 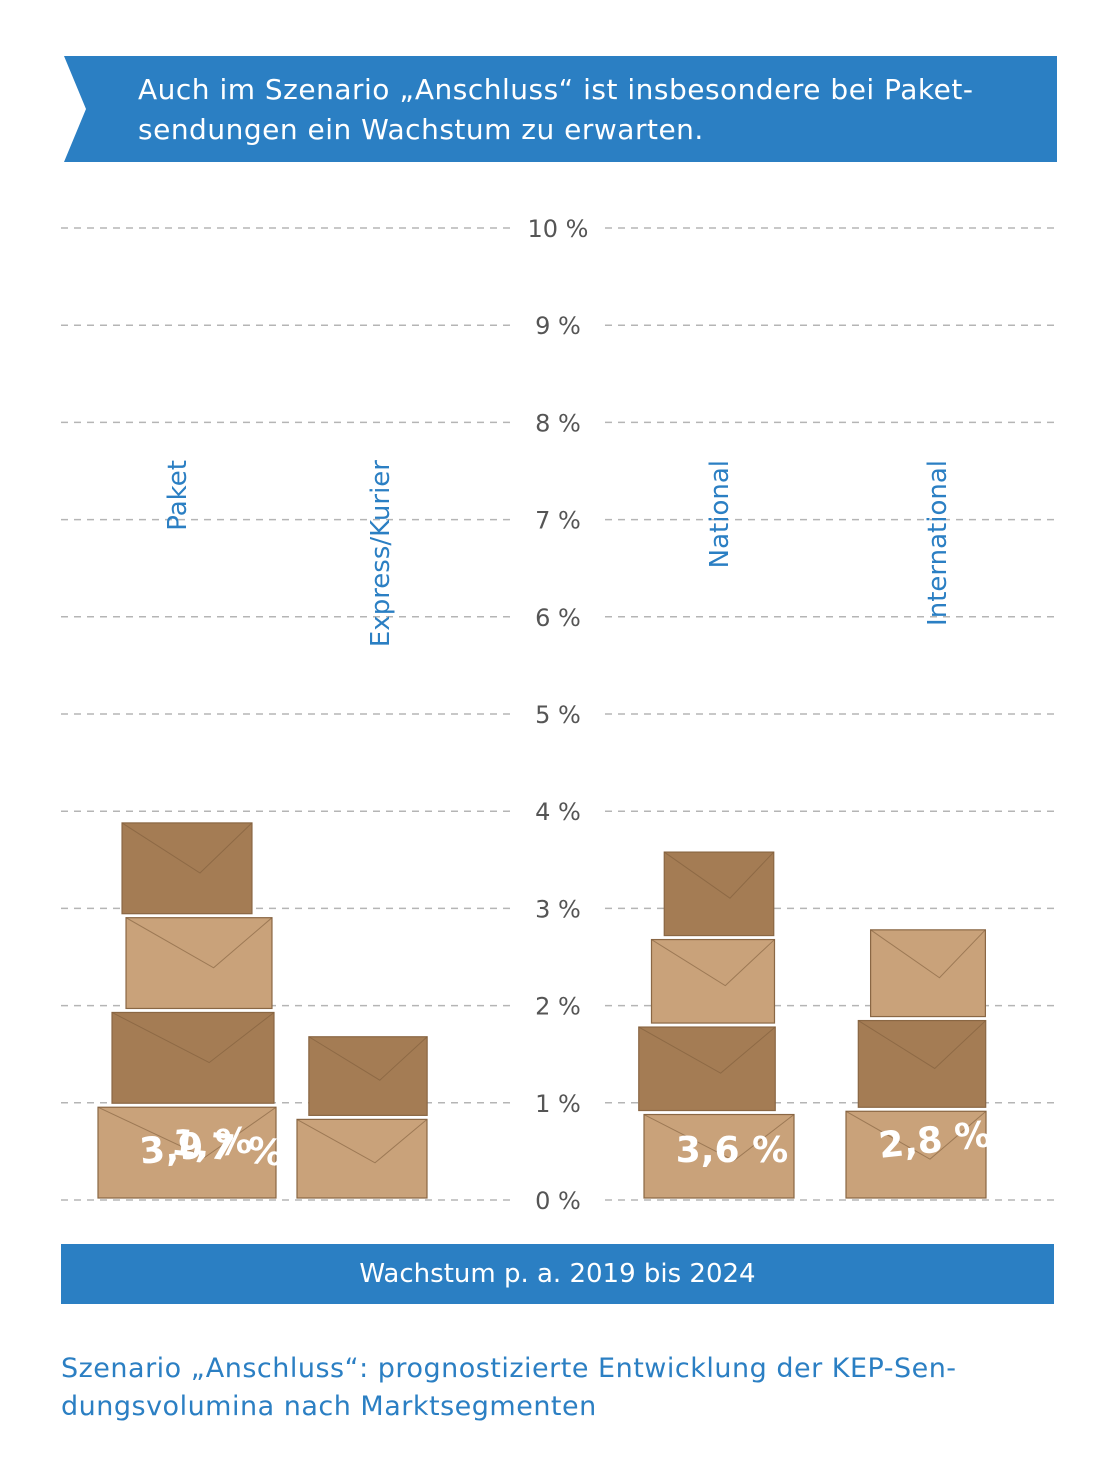 I want to click on category-label-4: International, so click(x=938, y=543).